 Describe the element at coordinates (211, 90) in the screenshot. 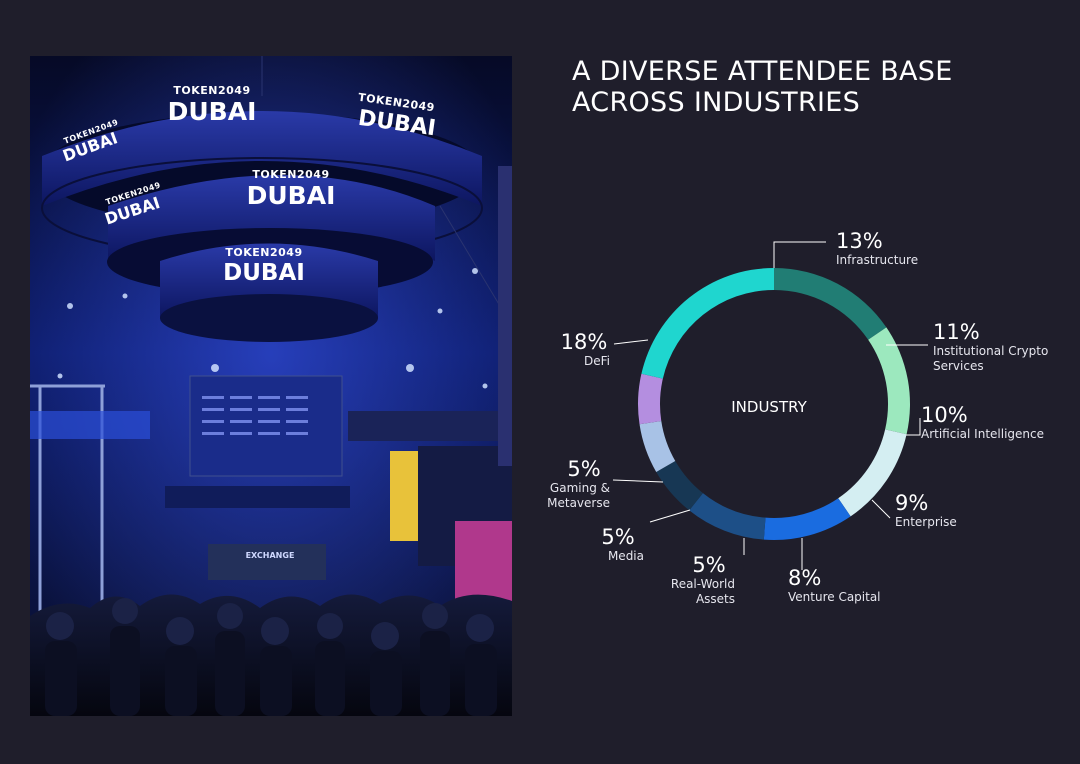

I see `ring-brand-top: TOKEN2049` at that location.